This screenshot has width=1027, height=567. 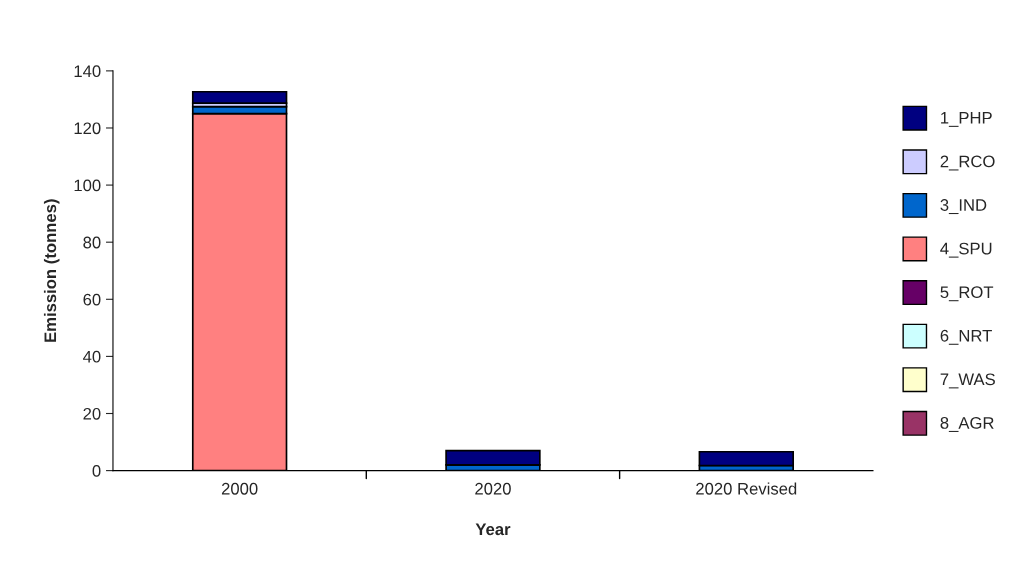 What do you see at coordinates (493, 529) in the screenshot?
I see `x-axis-title: Year` at bounding box center [493, 529].